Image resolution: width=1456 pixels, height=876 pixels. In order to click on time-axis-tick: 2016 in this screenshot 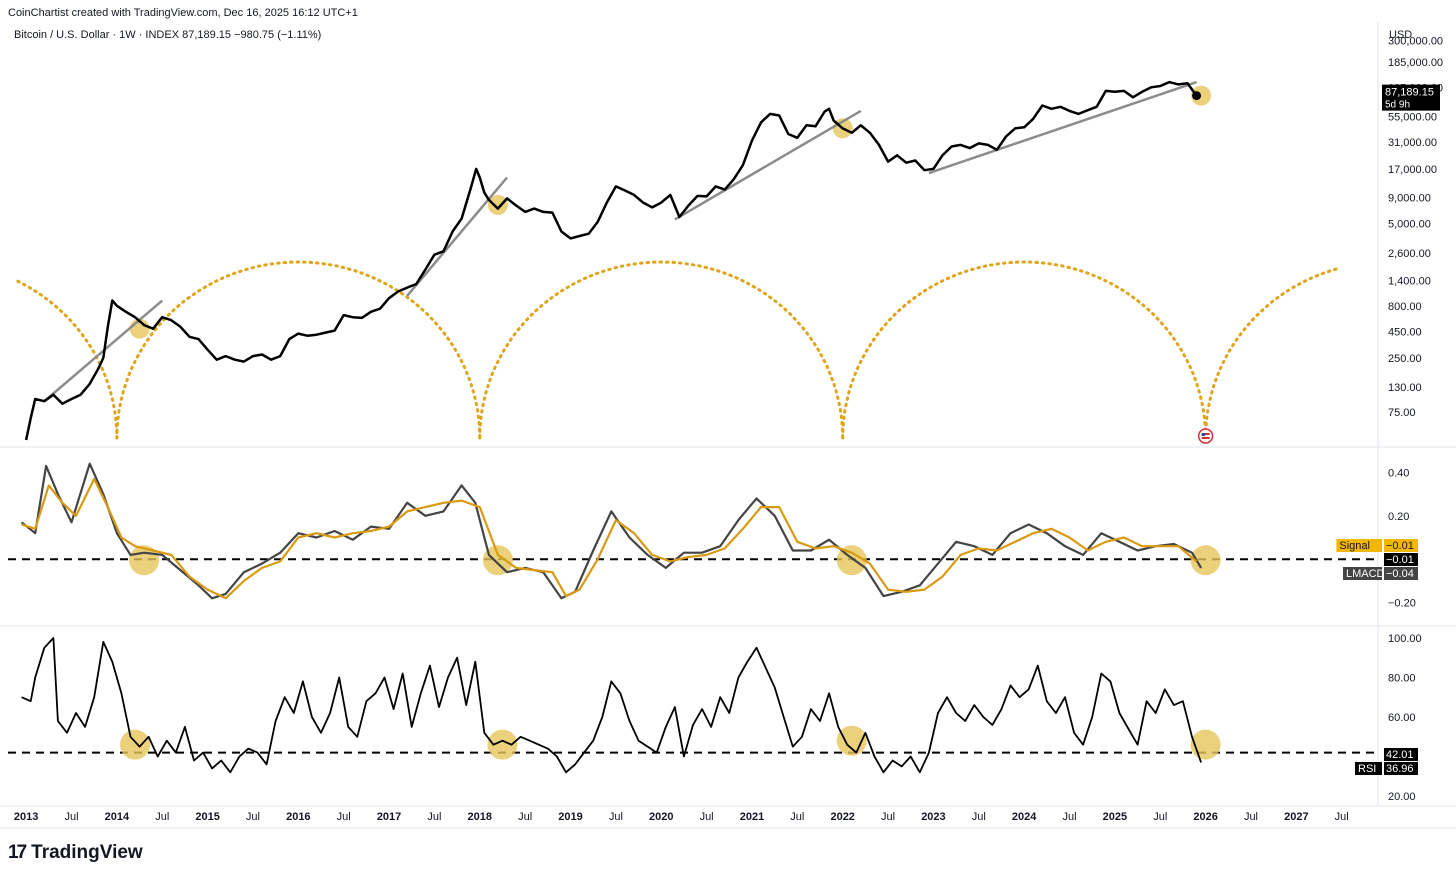, I will do `click(298, 817)`.